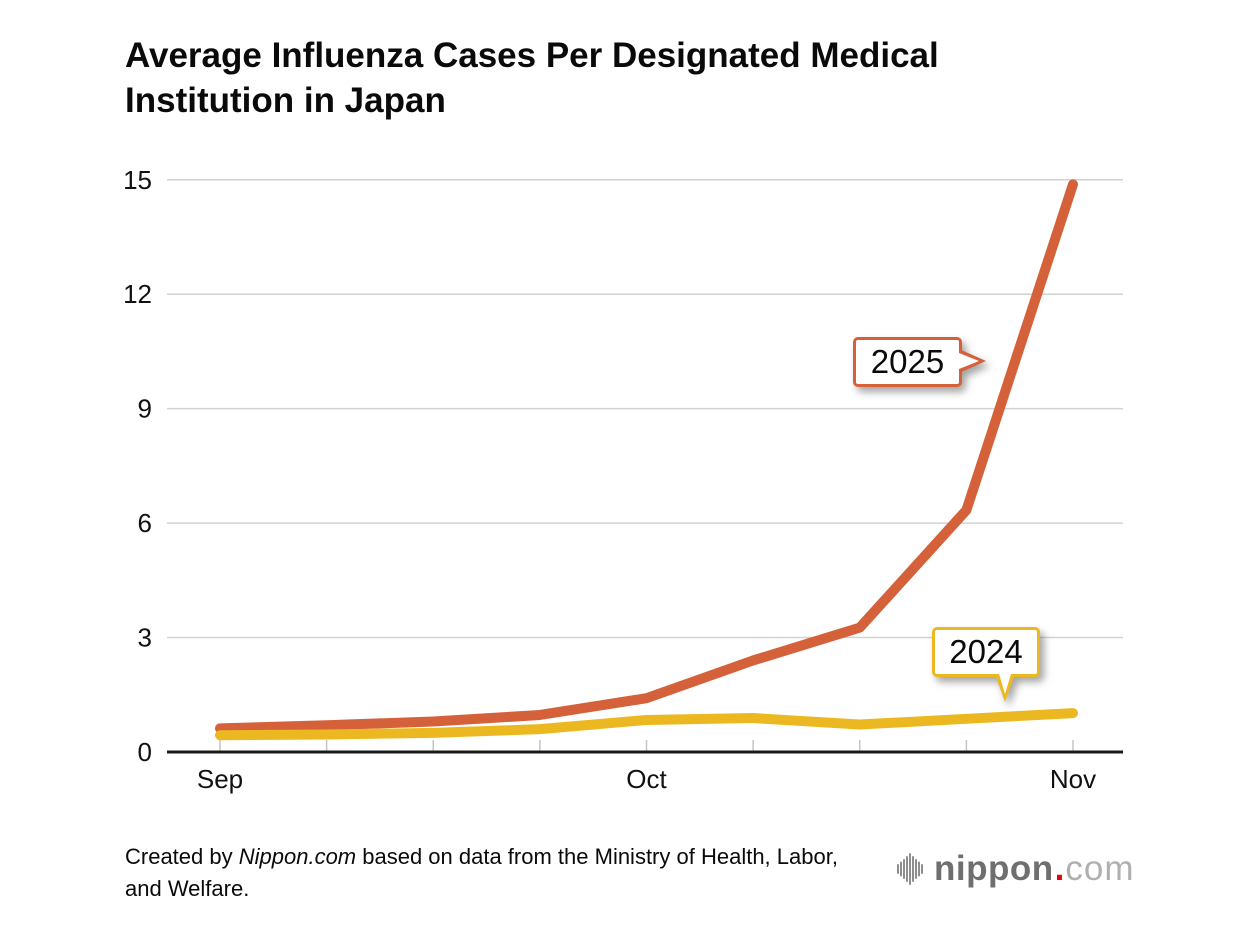  Describe the element at coordinates (285, 100) in the screenshot. I see `page-title-line2: Institution in Japan` at that location.